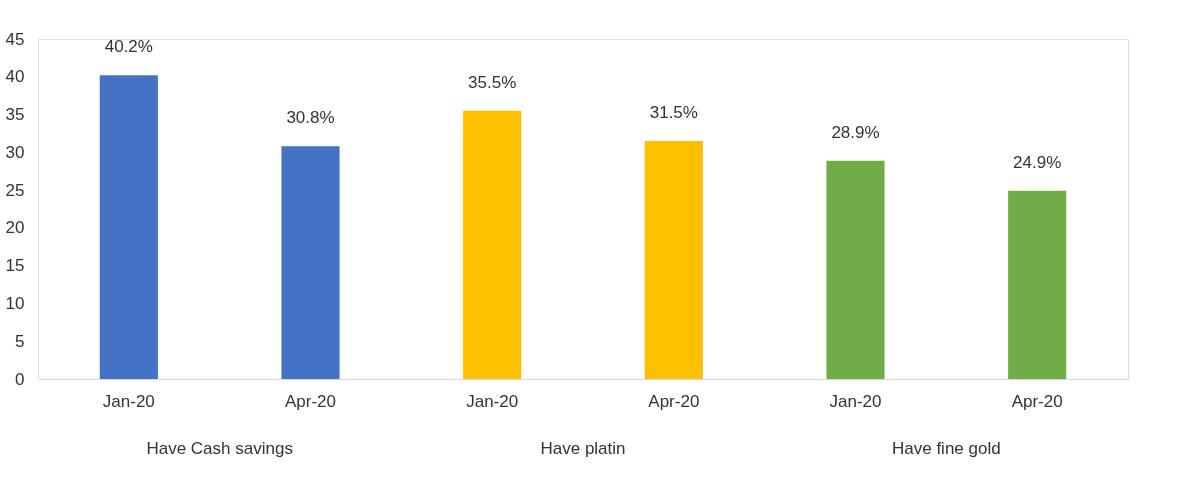 Image resolution: width=1201 pixels, height=498 pixels. Describe the element at coordinates (20, 341) in the screenshot. I see `y-tick-label: 5` at that location.